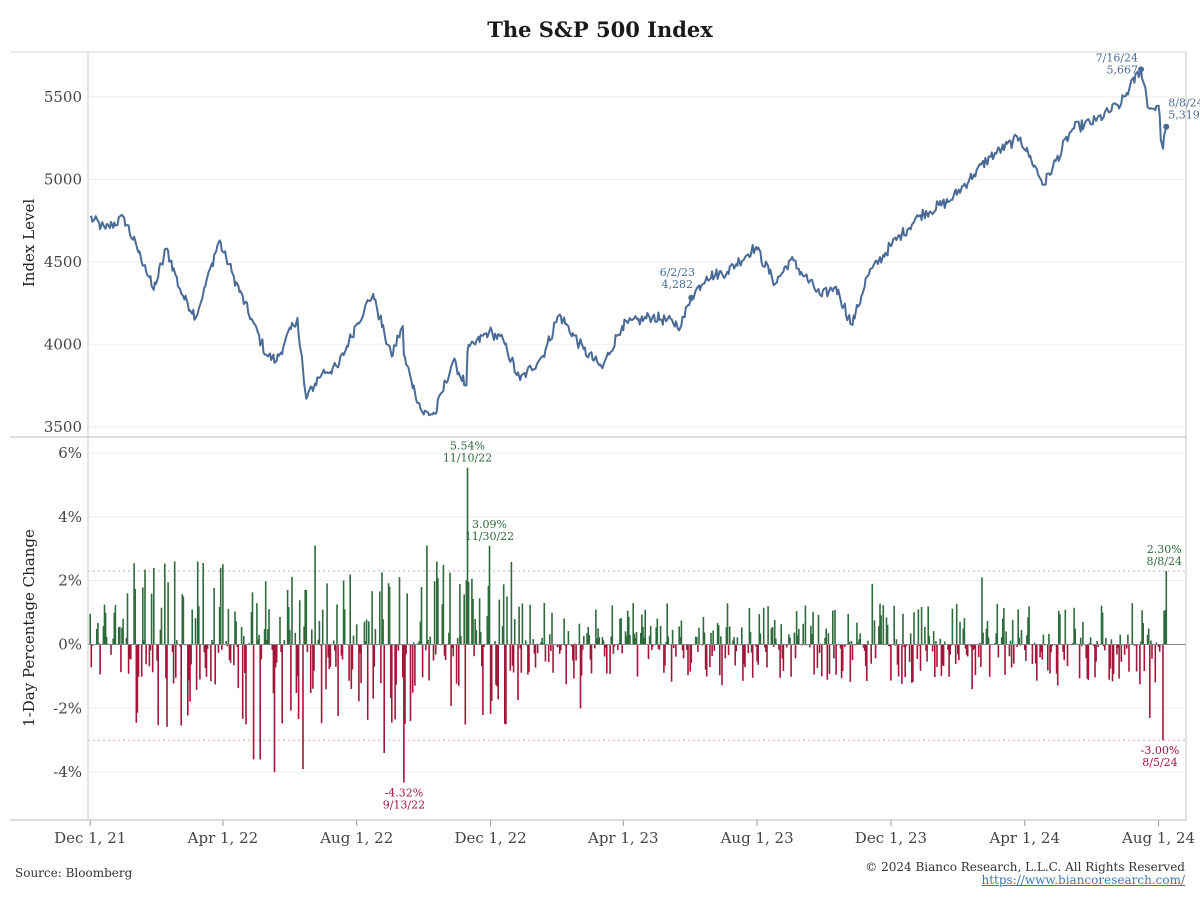  I want to click on website-link: https://www.biancoresearch.com/, so click(1083, 880).